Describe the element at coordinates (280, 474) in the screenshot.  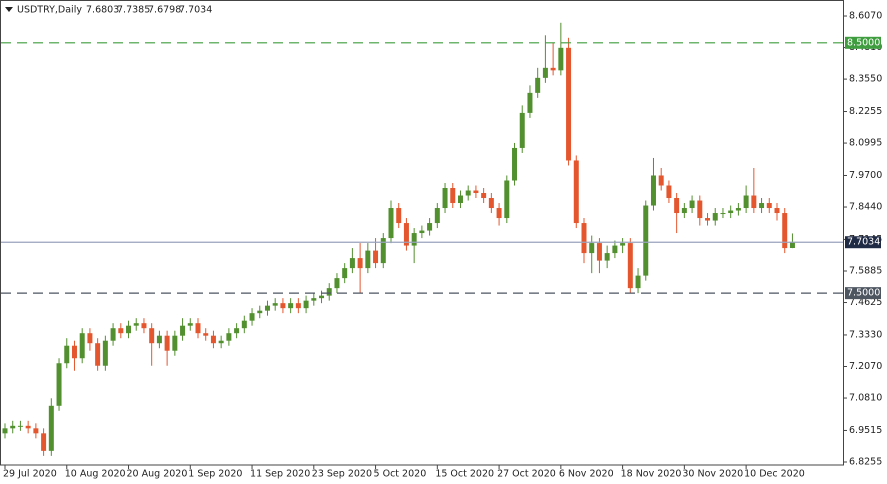
I see `x-tick-label: 11 Sep 2020` at that location.